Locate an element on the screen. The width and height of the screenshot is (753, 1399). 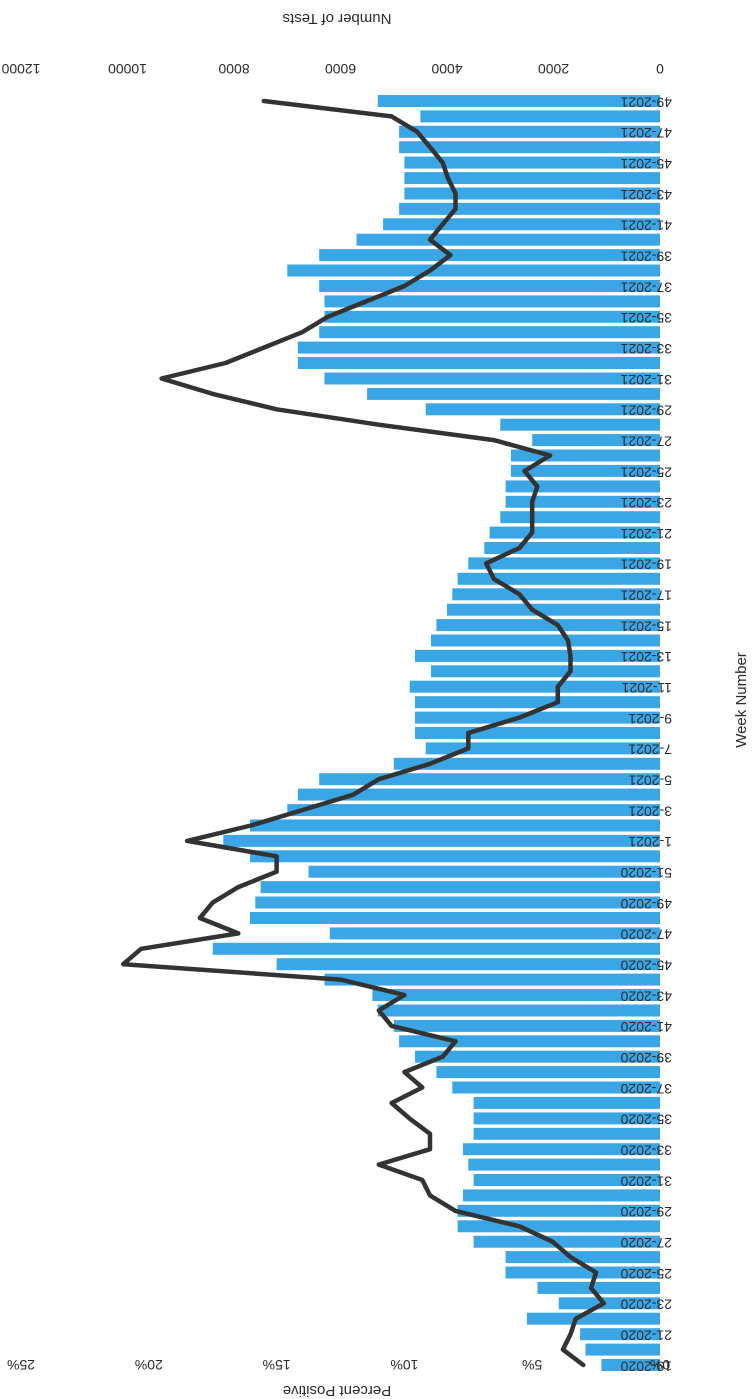
bar-42-2021 is located at coordinates (529, 208).